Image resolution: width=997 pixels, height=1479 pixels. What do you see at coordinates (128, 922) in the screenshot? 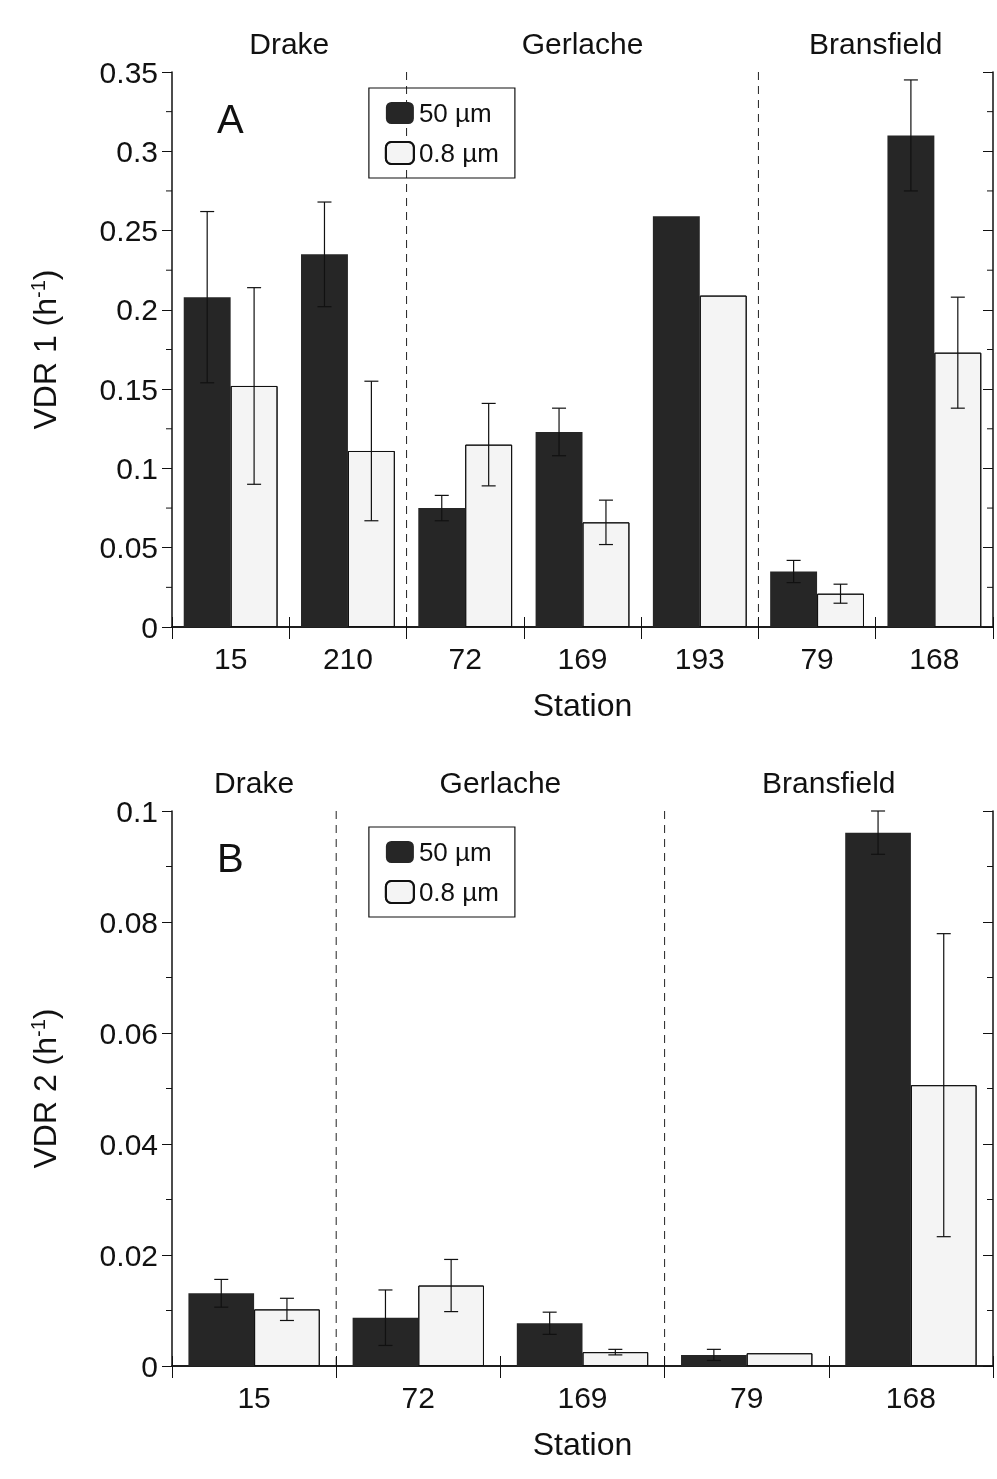
I see `y-tick-label: 0.08` at bounding box center [128, 922].